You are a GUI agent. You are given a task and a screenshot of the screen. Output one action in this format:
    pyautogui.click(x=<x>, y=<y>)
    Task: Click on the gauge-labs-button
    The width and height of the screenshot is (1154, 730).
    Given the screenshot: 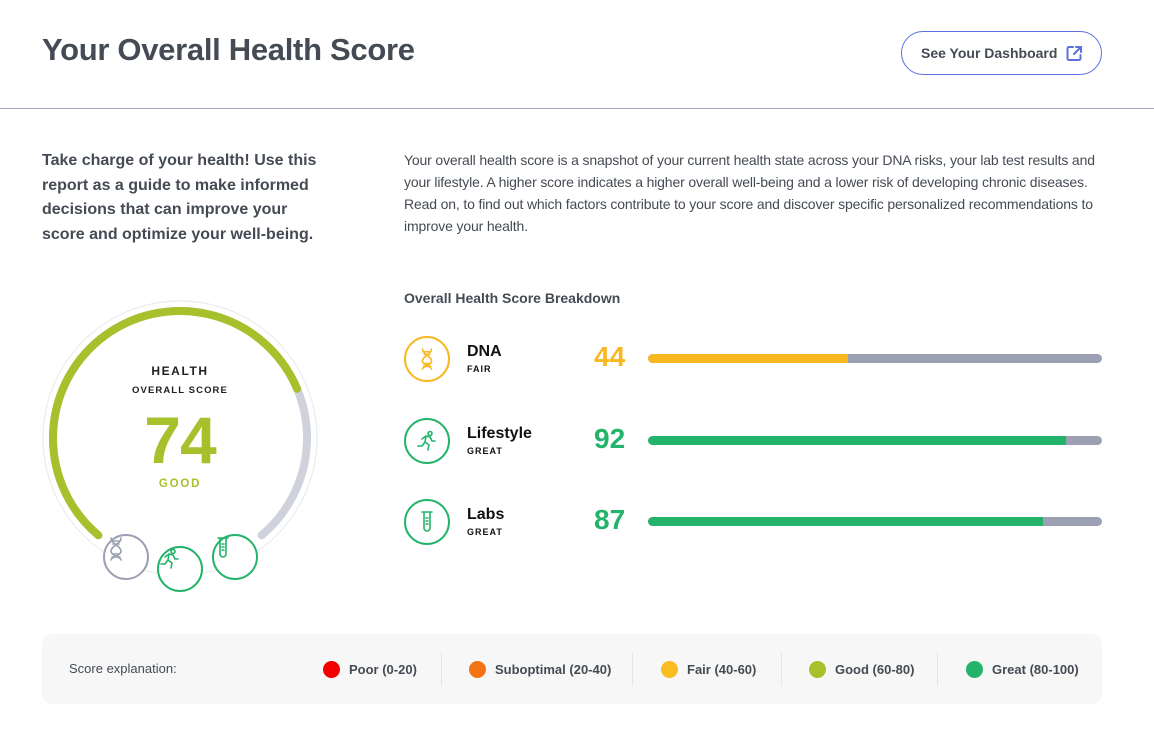 What is the action you would take?
    pyautogui.click(x=235, y=557)
    